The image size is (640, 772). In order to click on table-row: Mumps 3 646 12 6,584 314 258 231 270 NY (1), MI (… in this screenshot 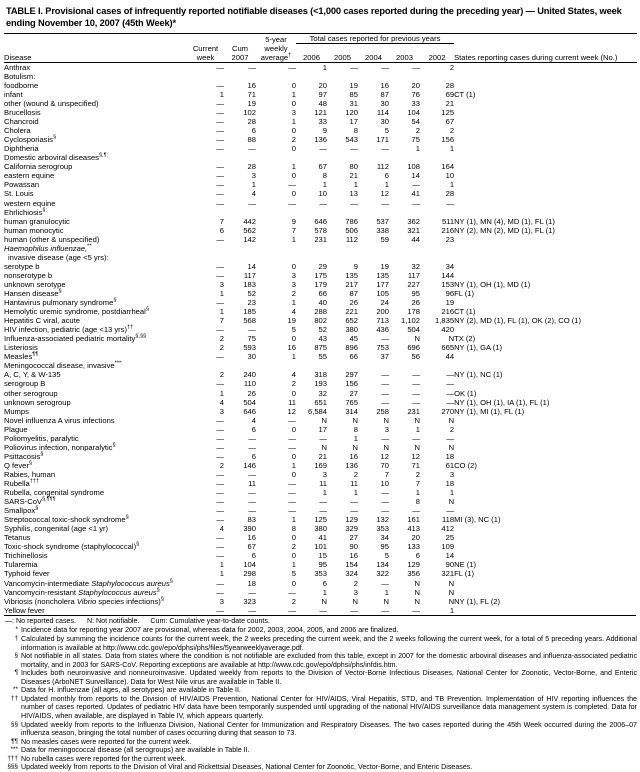, I will do `click(320, 411)`.